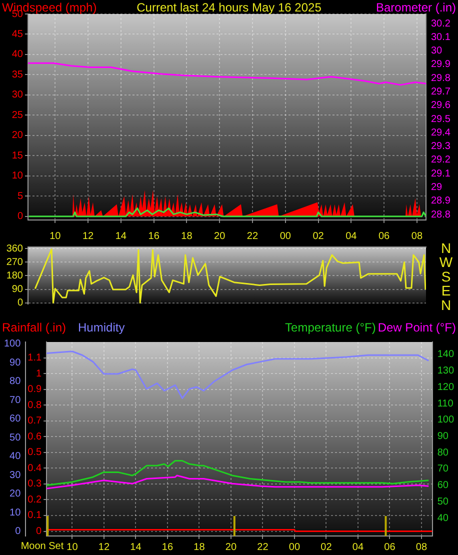 This screenshot has width=458, height=555. I want to click on y2-tick-label: 50, so click(443, 502).